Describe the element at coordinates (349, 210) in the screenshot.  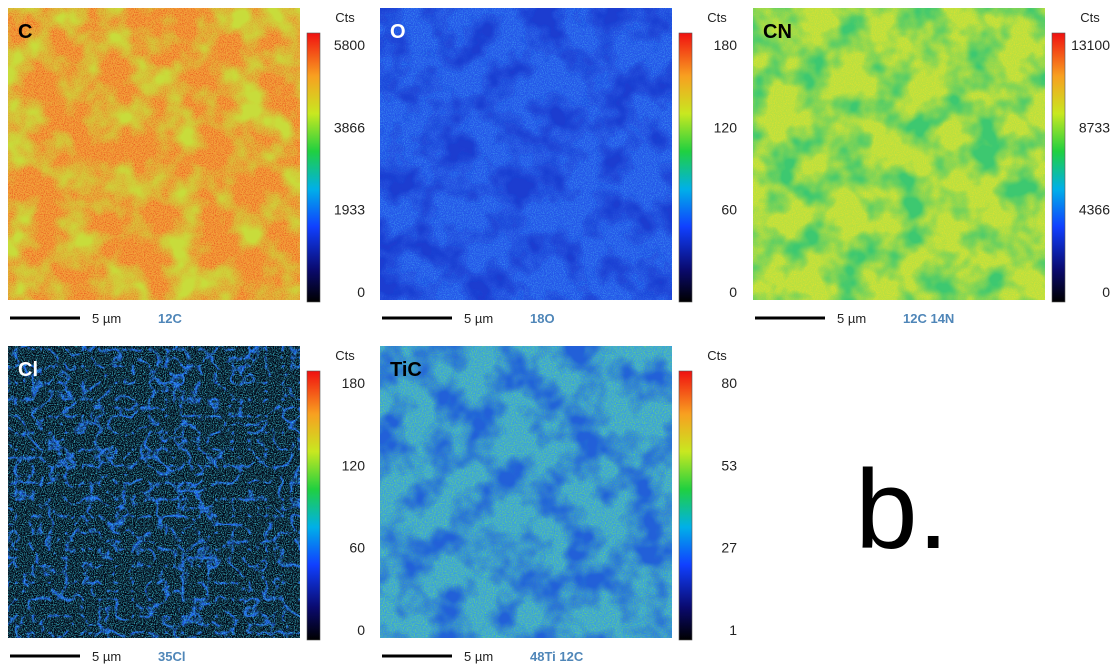
I see `colorbar-tick: 1933` at that location.